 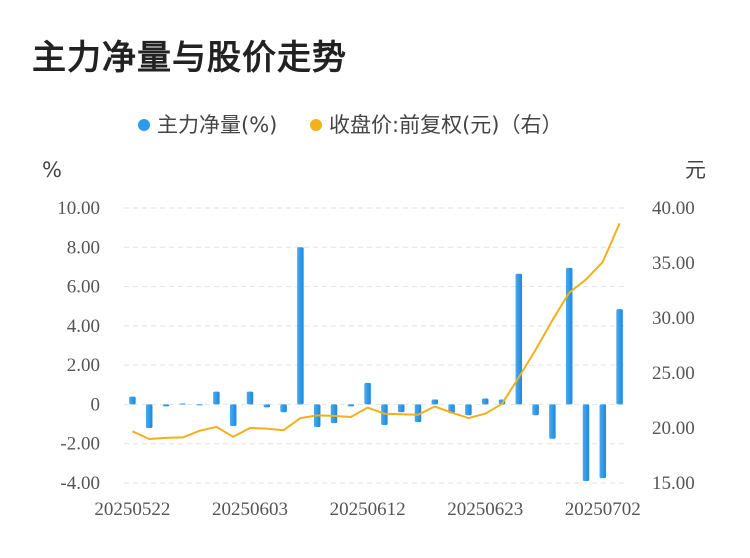 What do you see at coordinates (52, 170) in the screenshot?
I see `left-axis-unit: %` at bounding box center [52, 170].